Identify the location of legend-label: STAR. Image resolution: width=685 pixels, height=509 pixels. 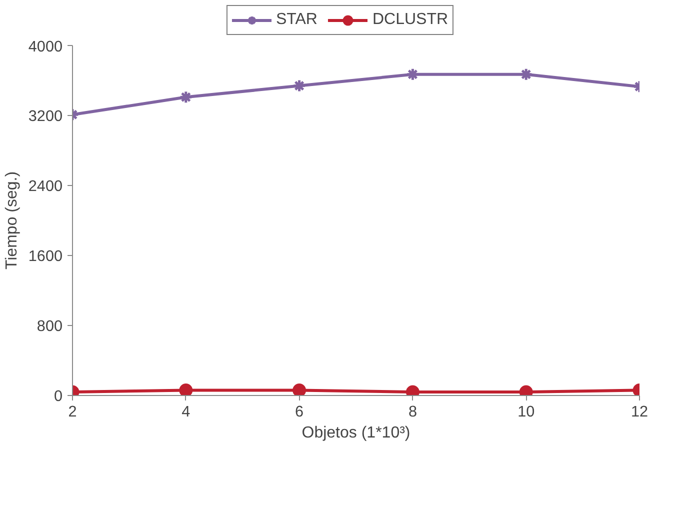
(297, 20).